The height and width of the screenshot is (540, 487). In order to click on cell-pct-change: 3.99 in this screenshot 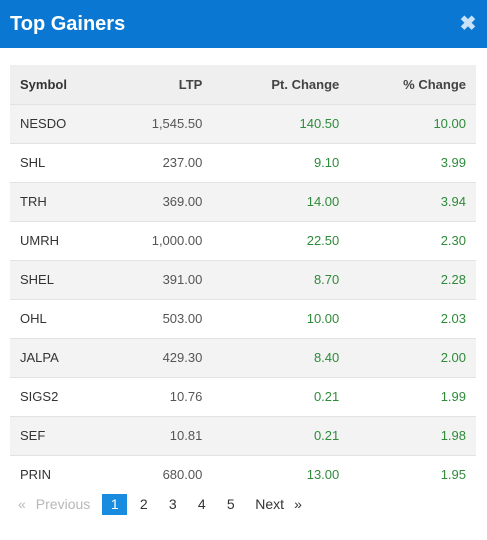, I will do `click(453, 162)`.